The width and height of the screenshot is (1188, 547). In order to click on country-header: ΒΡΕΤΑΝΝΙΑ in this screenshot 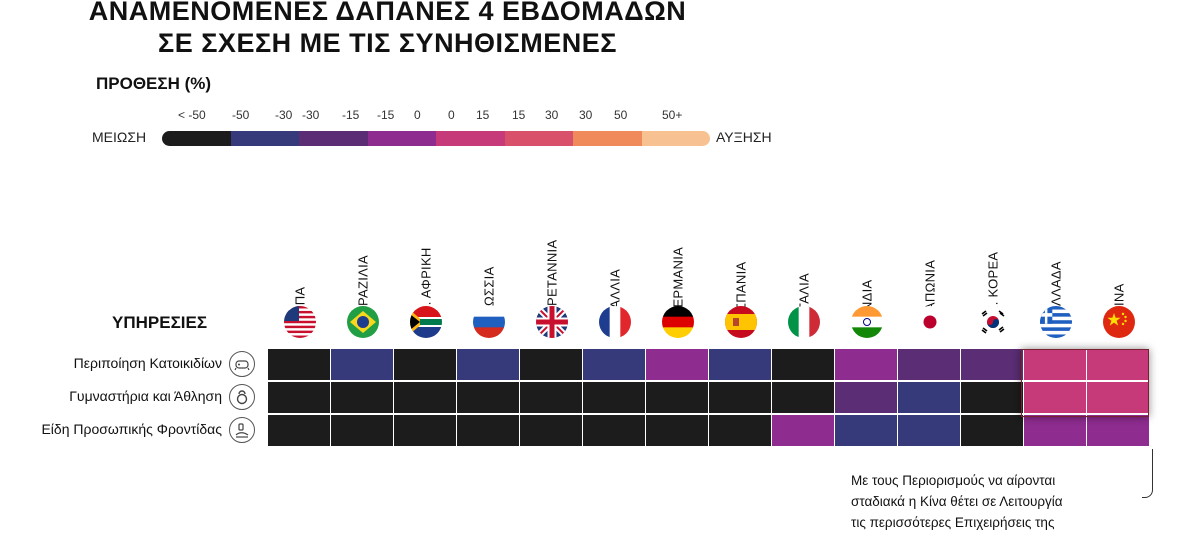, I will do `click(551, 260)`.